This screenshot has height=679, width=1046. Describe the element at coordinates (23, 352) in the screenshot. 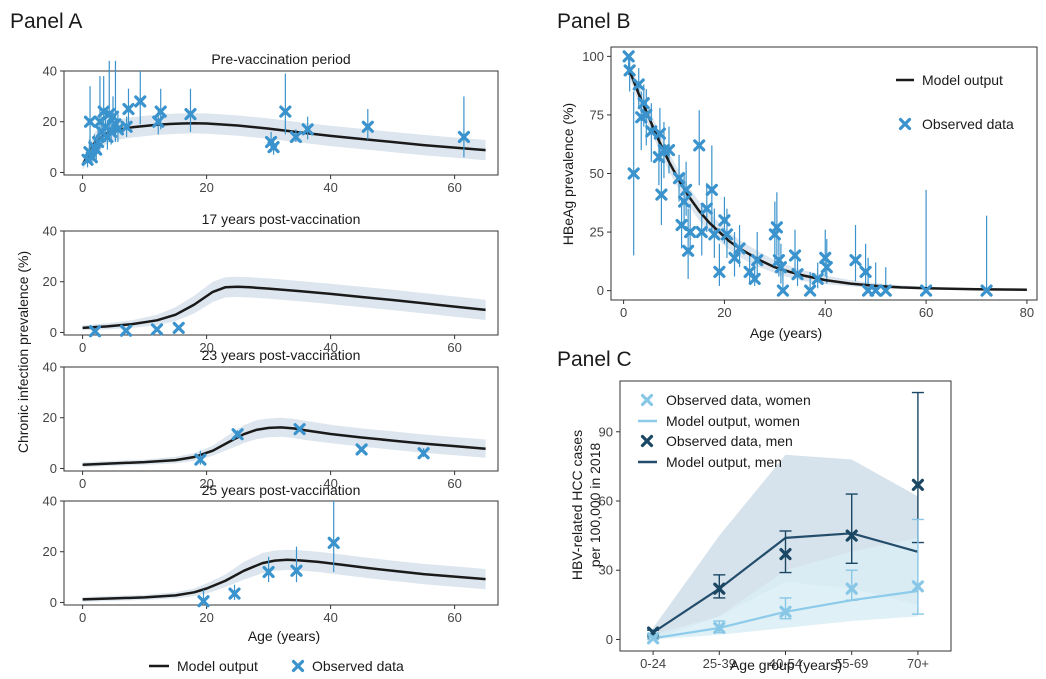

I see `panel-a-ylabel: Chronic infection prevalence (%)` at that location.